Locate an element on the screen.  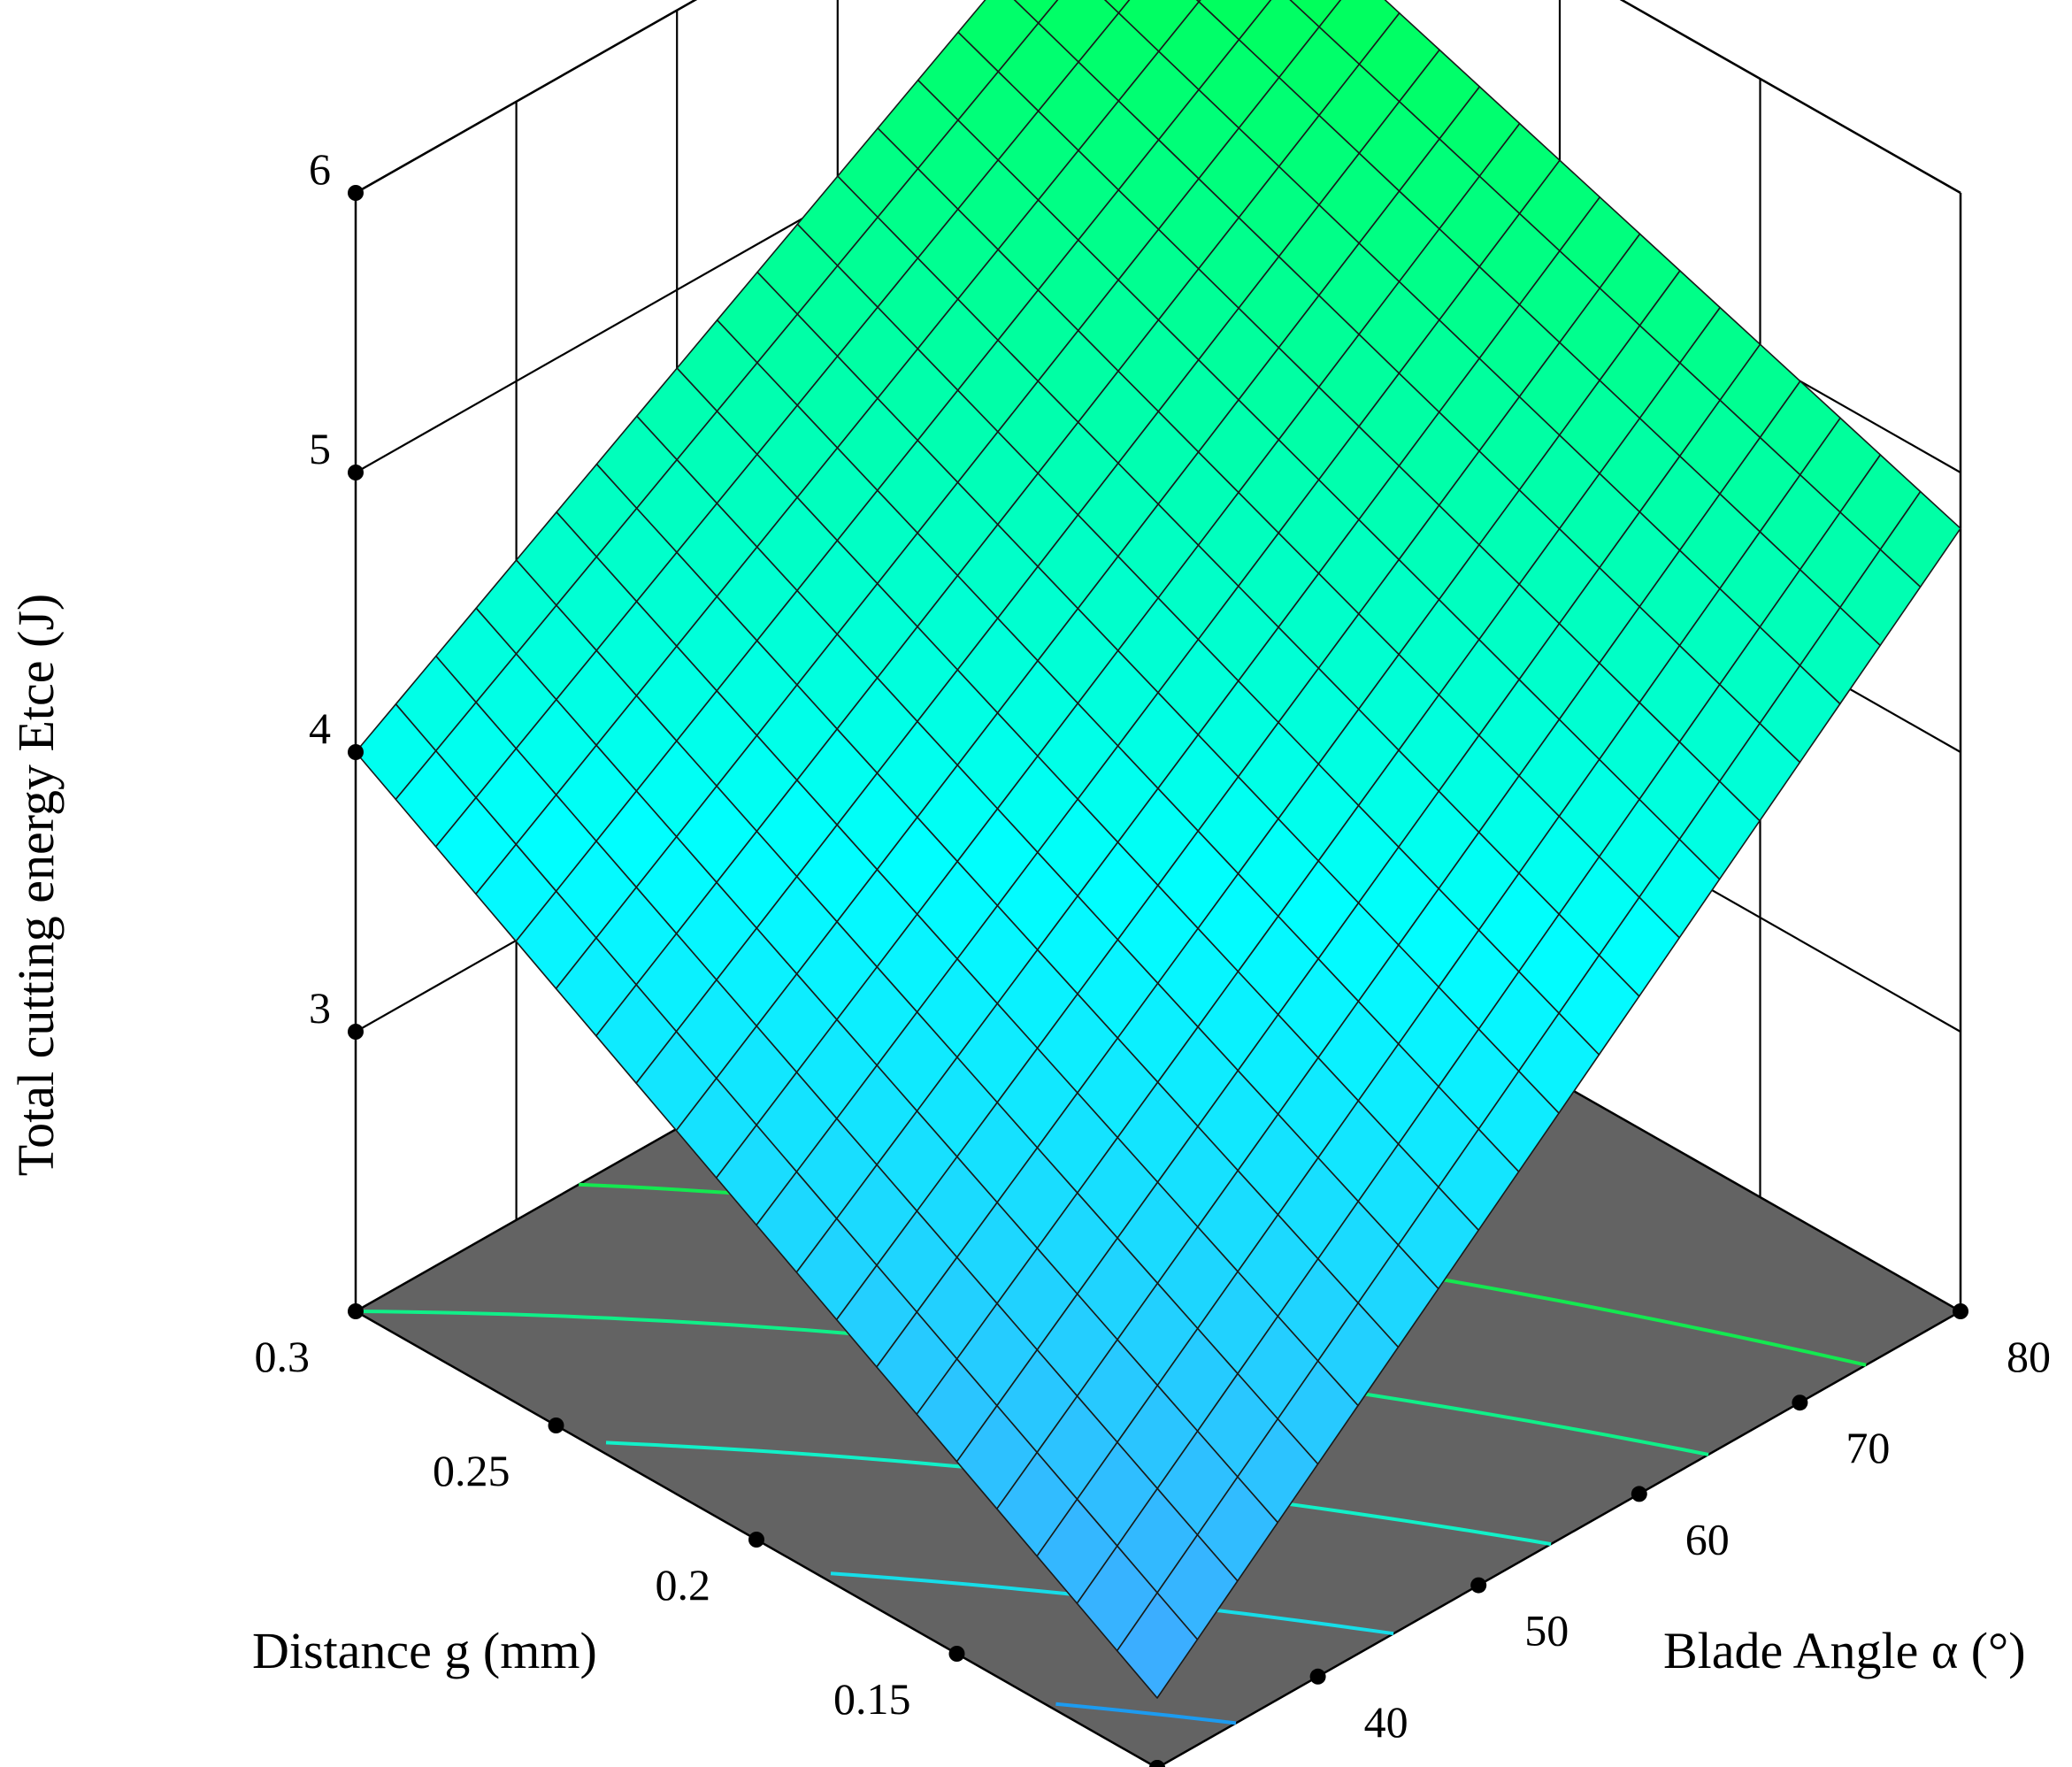
y-tick-label-4: 70 is located at coordinates (1868, 1447).